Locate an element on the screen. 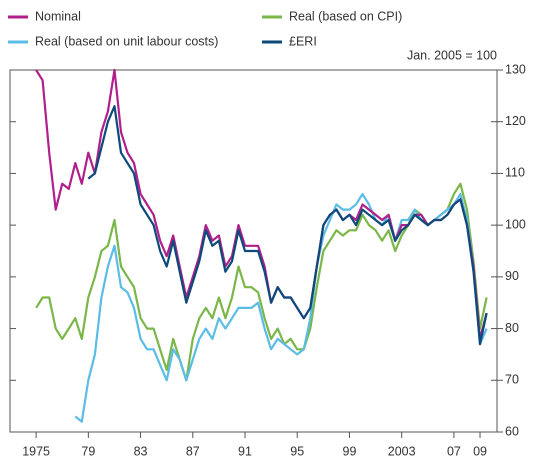  y-tick-label: 80 is located at coordinates (512, 328).